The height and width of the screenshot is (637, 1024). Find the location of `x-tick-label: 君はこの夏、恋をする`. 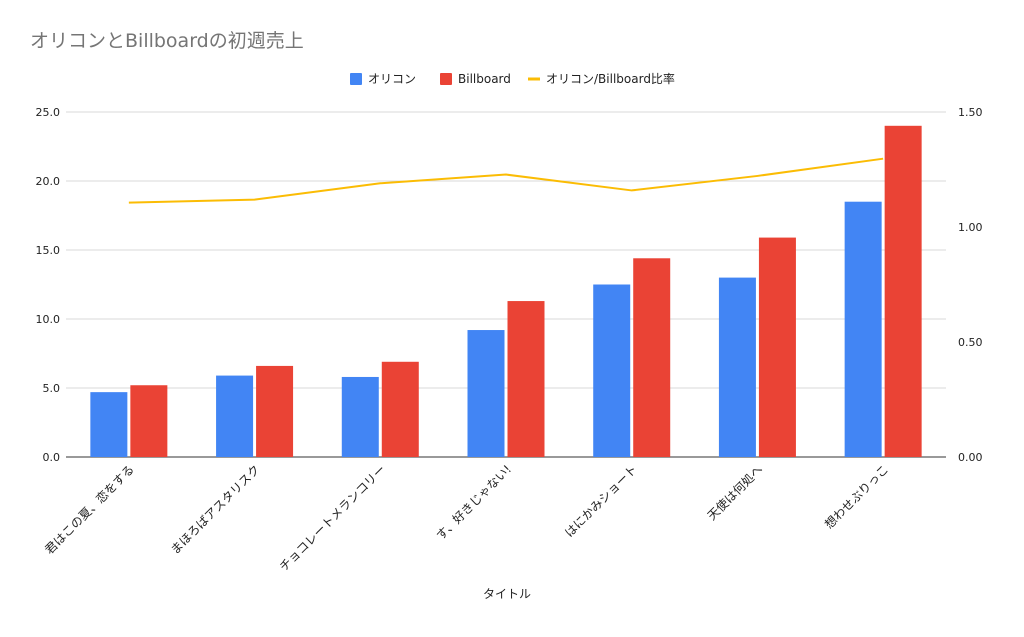

x-tick-label: 君はこの夏、恋をする is located at coordinates (89, 509).